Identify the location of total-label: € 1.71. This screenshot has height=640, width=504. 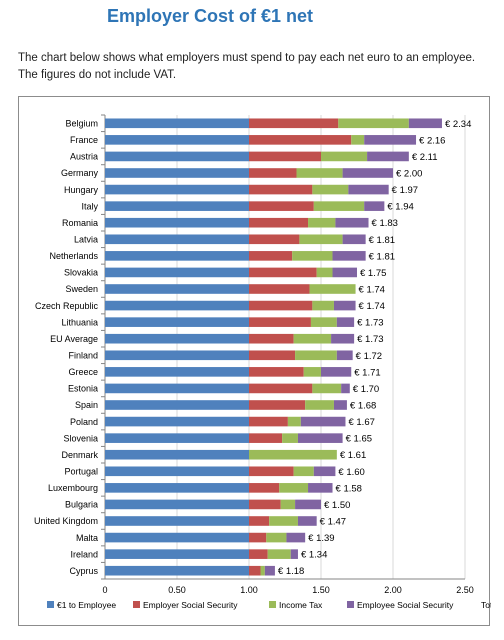
(367, 372).